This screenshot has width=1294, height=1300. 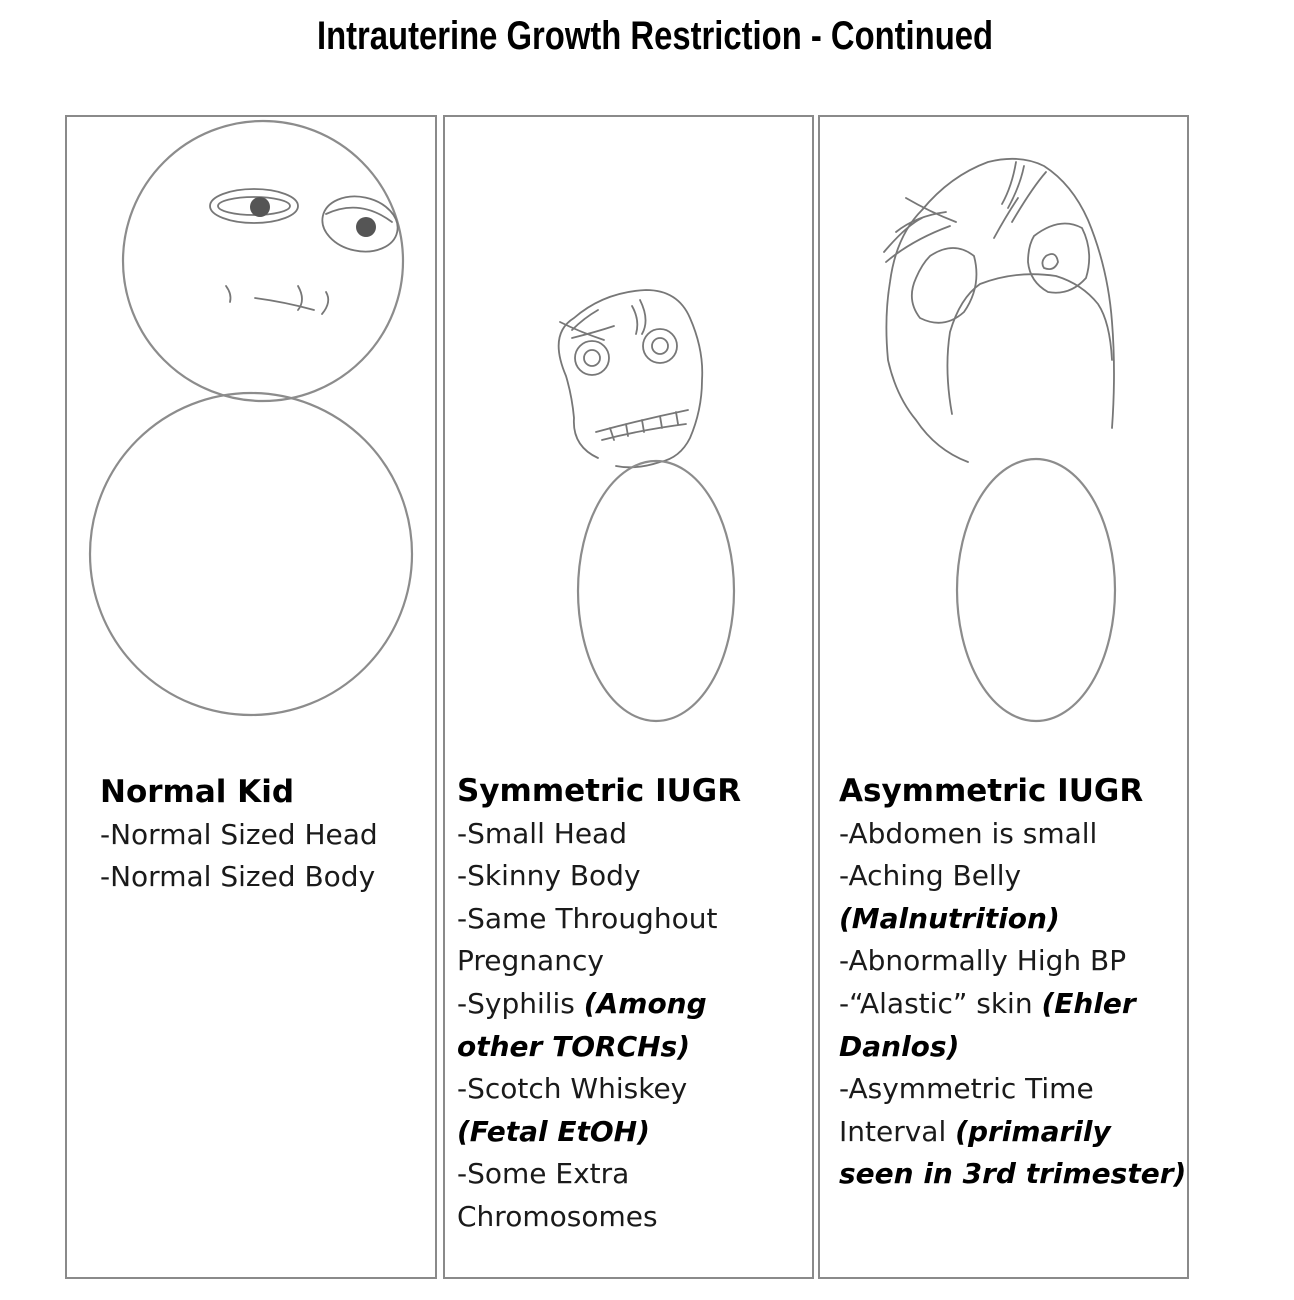 I want to click on symmetric-line: -Skinny Body, so click(x=549, y=876).